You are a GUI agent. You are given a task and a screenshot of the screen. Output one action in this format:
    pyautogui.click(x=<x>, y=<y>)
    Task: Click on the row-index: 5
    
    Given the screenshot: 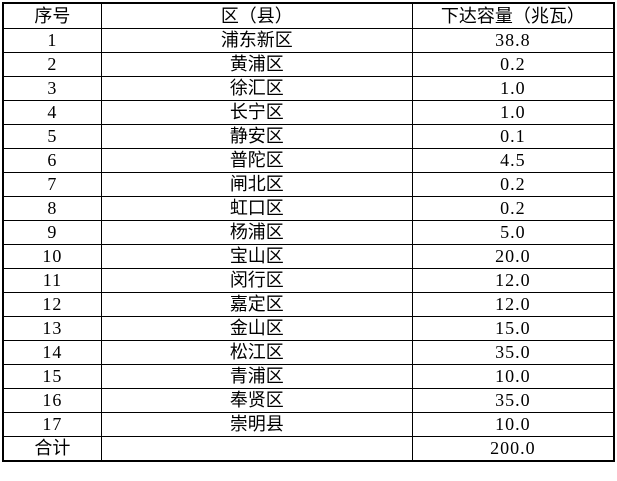 What is the action you would take?
    pyautogui.click(x=52, y=136)
    